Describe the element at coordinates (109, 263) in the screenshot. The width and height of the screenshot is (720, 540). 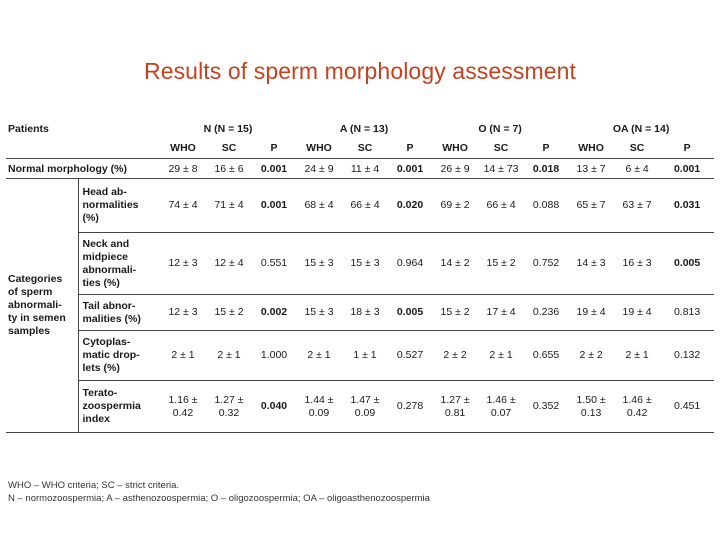
I see `row-label: Neck and midpiece abnormali- ties (%)` at that location.